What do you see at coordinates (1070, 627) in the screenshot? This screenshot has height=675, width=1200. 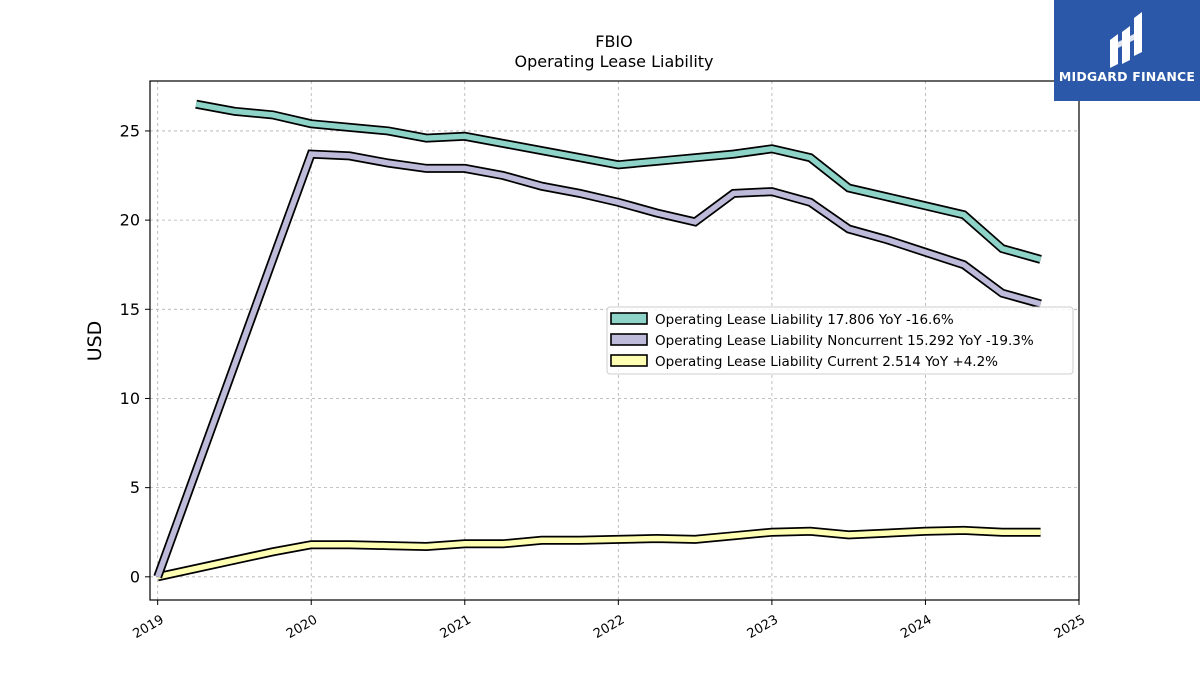 I see `x-tick-label: 2025` at bounding box center [1070, 627].